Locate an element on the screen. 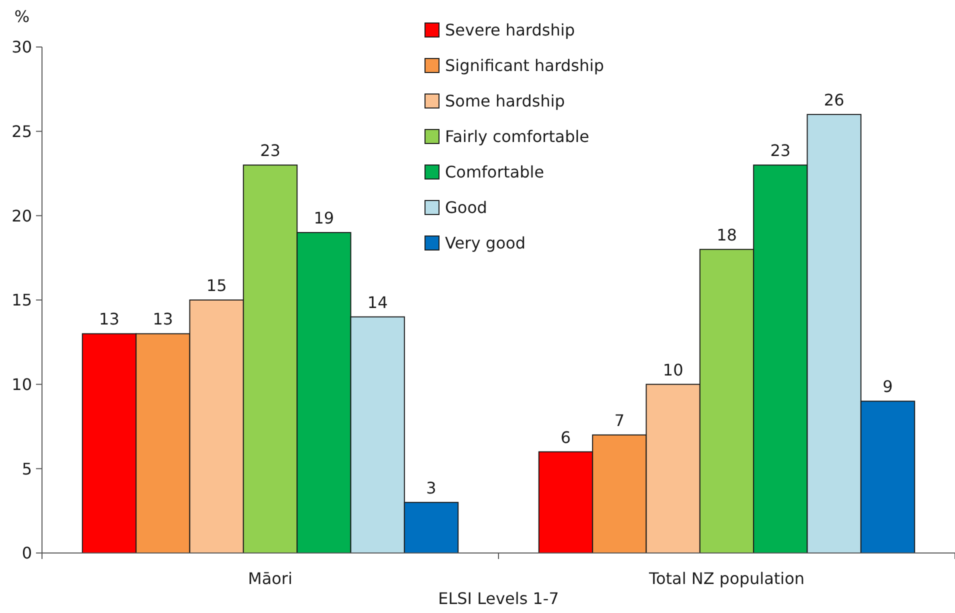 Image resolution: width=955 pixels, height=613 pixels. legend-label: Comfortable is located at coordinates (494, 172).